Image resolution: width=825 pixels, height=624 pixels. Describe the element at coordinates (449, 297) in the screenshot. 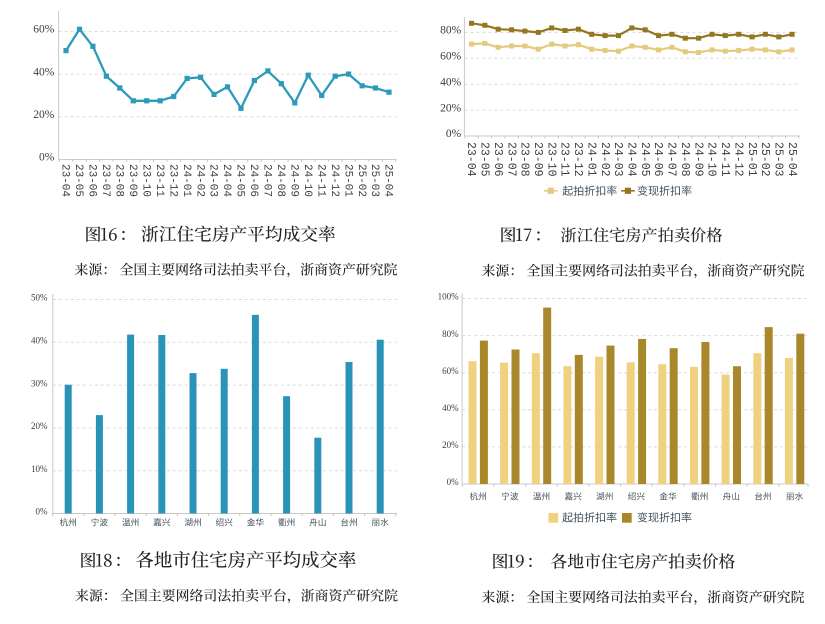

I see `svg-text: 100%` at that location.